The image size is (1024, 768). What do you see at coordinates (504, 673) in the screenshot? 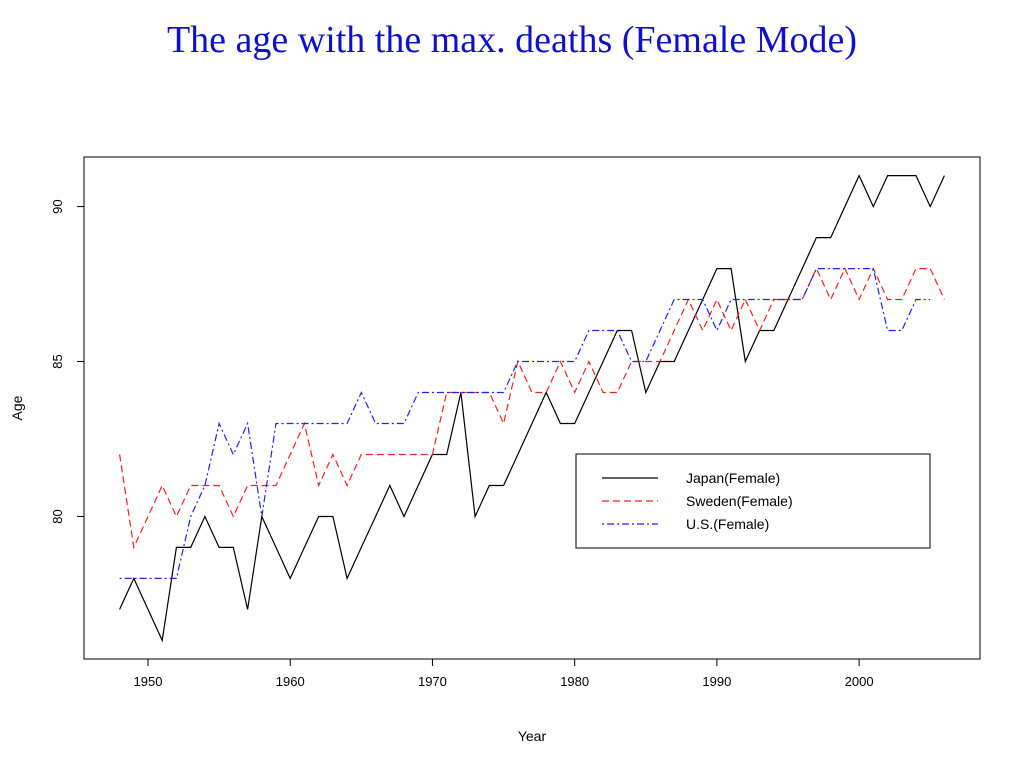
I see `x-axis: 1950 1960 1970 1980 1990 2000` at bounding box center [504, 673].